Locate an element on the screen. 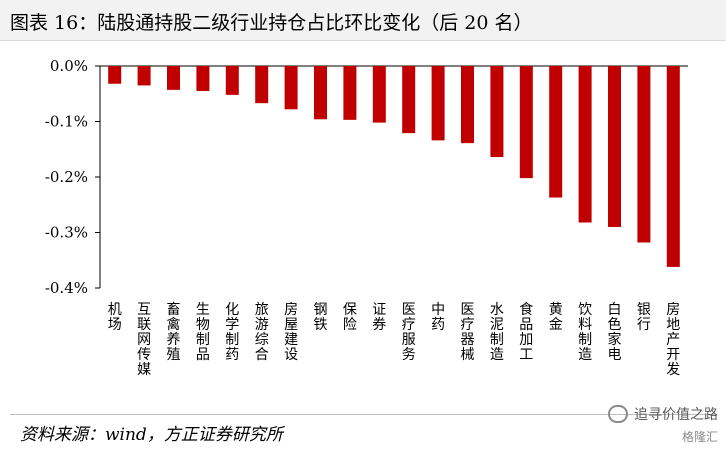 Image resolution: width=726 pixels, height=449 pixels. x-tick-label: 互联网传媒 is located at coordinates (144, 340).